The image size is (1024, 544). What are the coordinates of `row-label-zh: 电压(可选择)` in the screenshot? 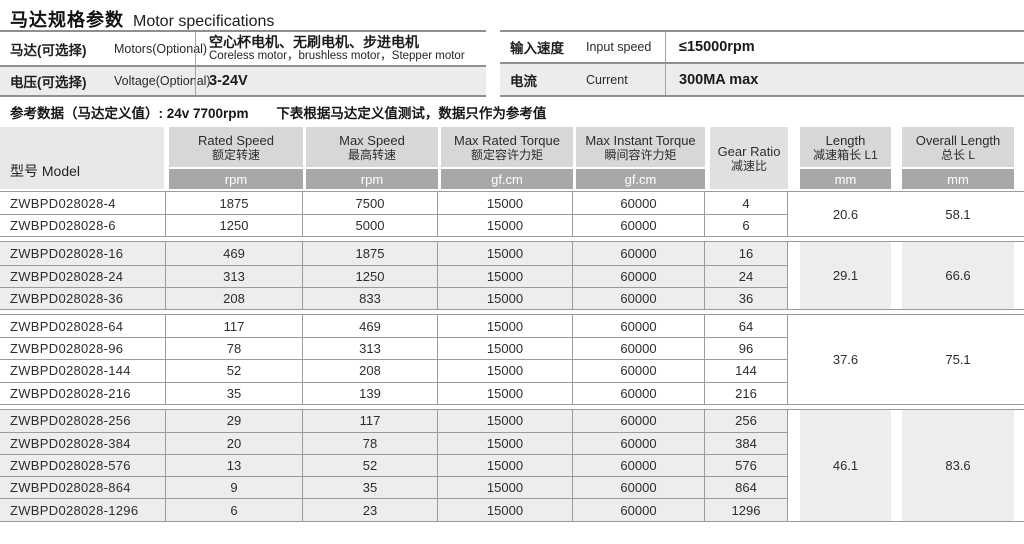 It's located at (48, 82).